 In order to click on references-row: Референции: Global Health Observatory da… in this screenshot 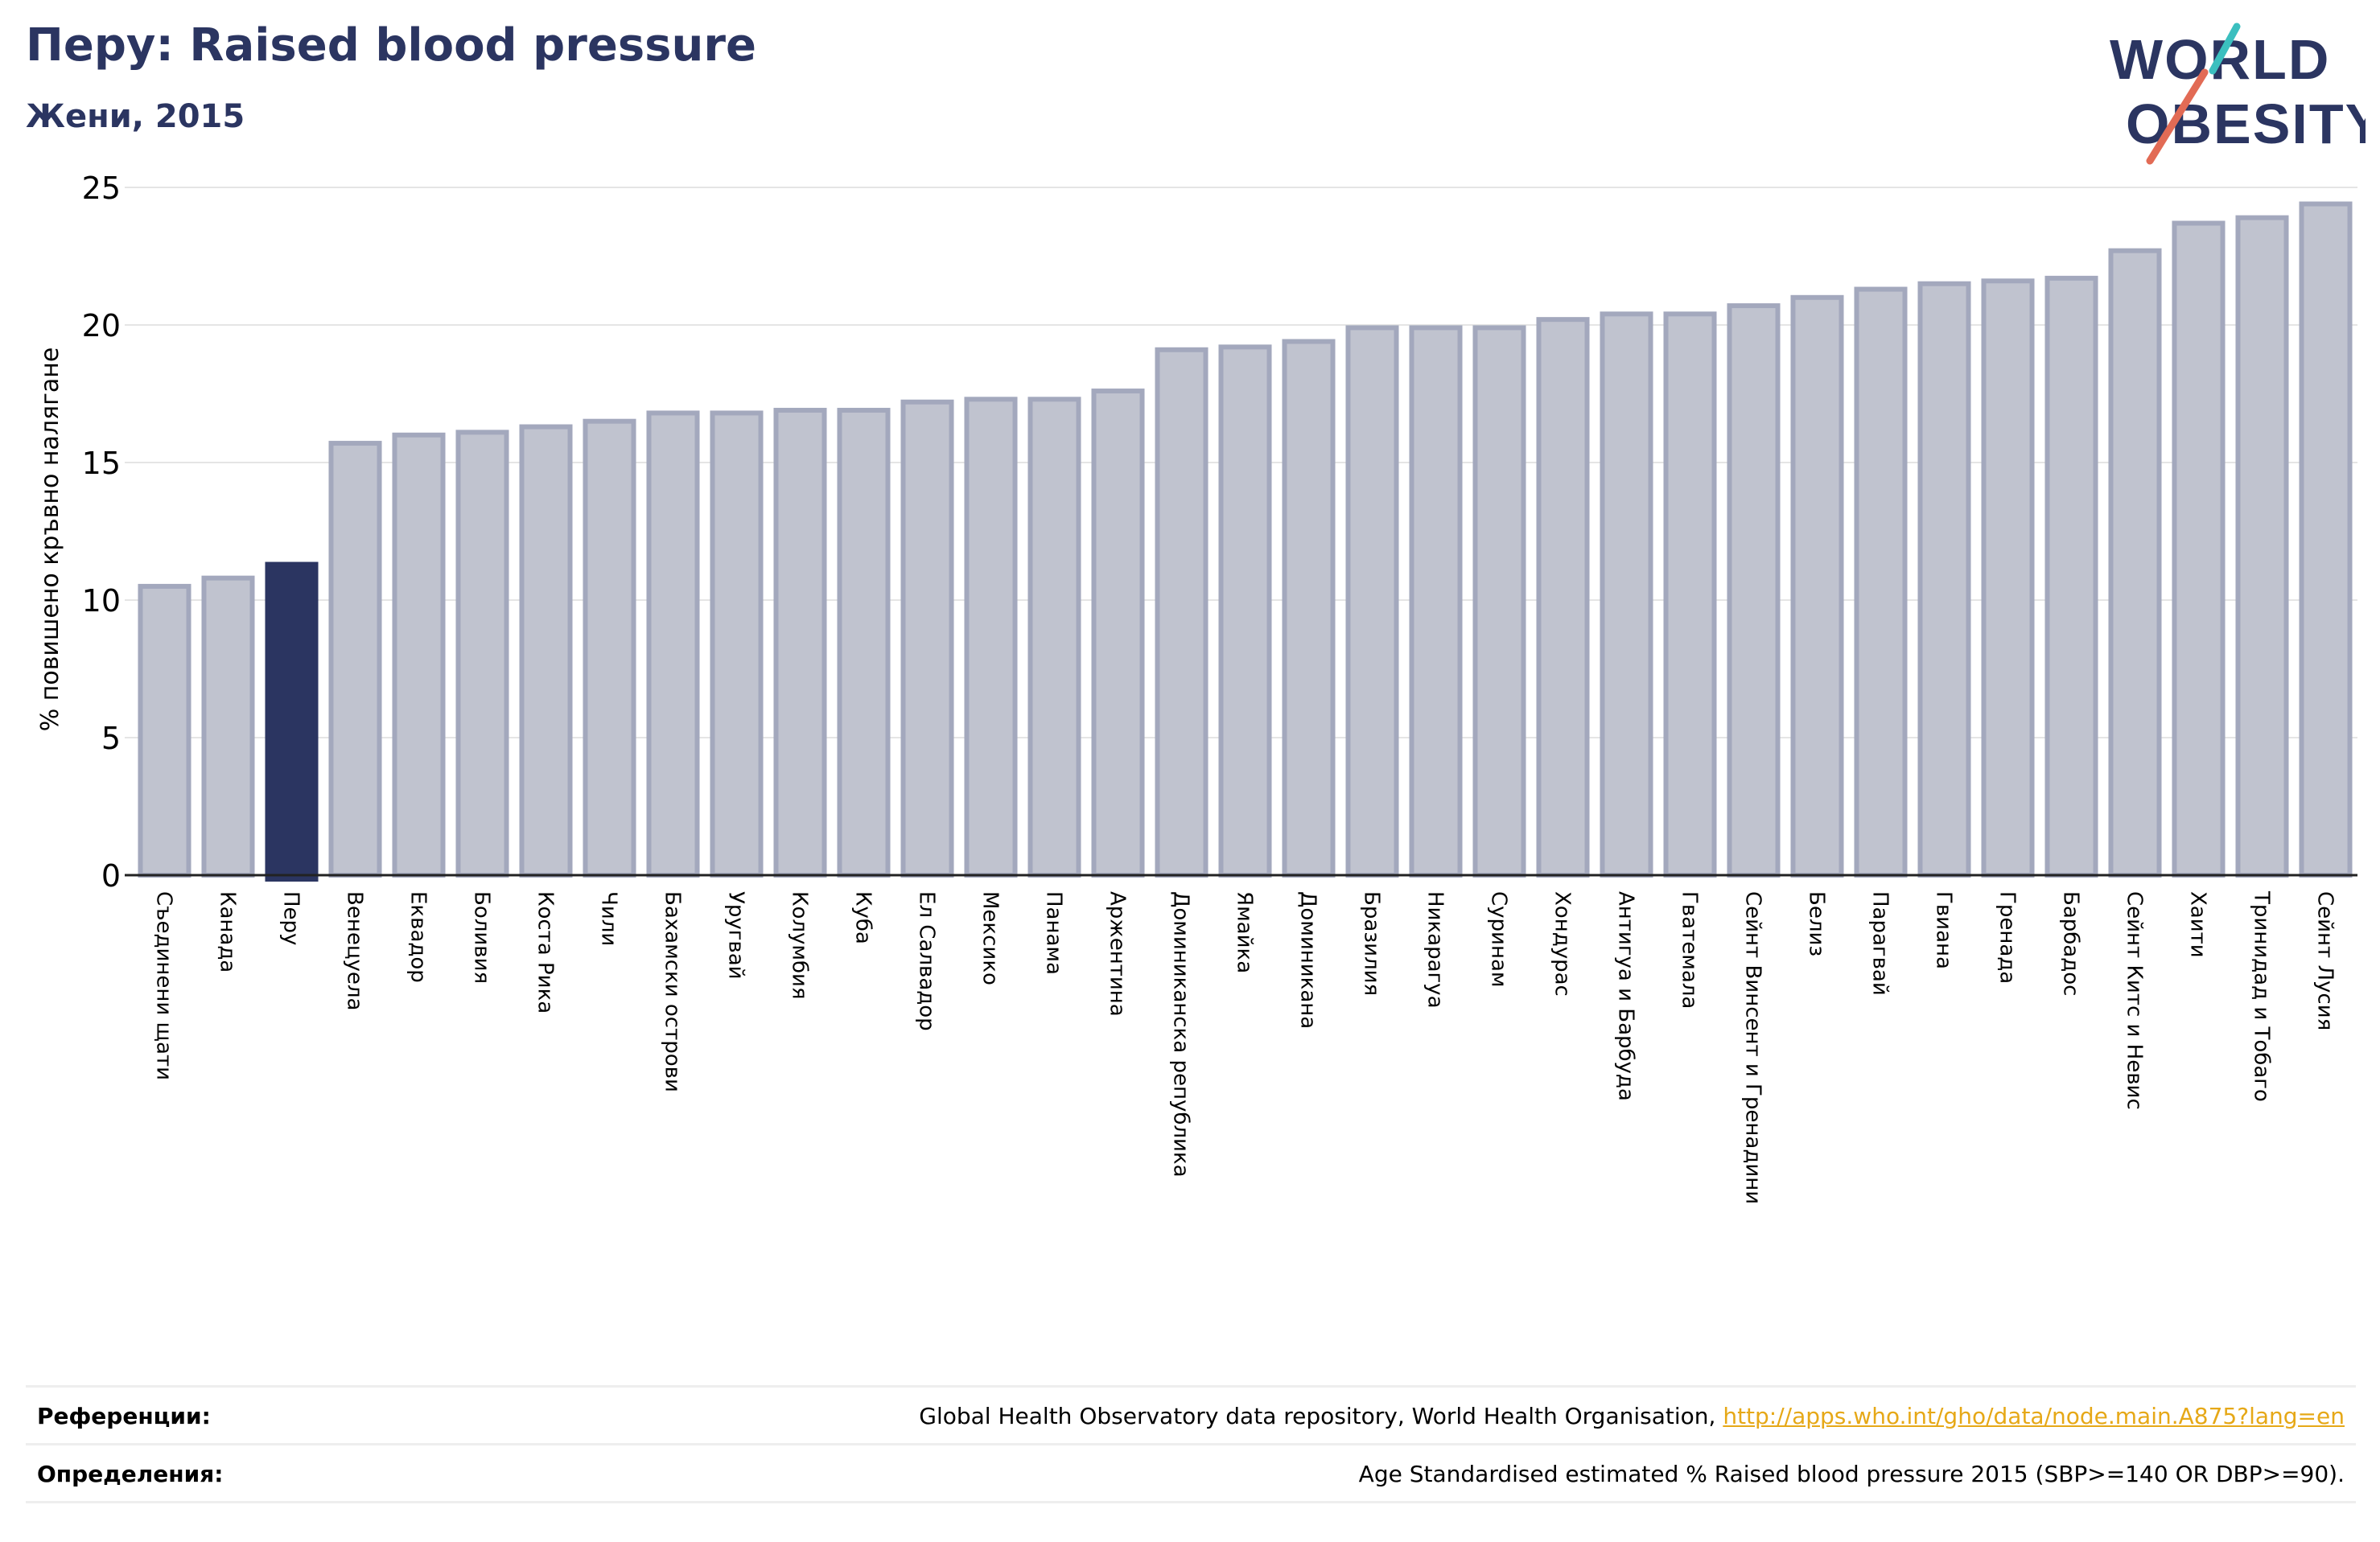, I will do `click(1191, 1414)`.